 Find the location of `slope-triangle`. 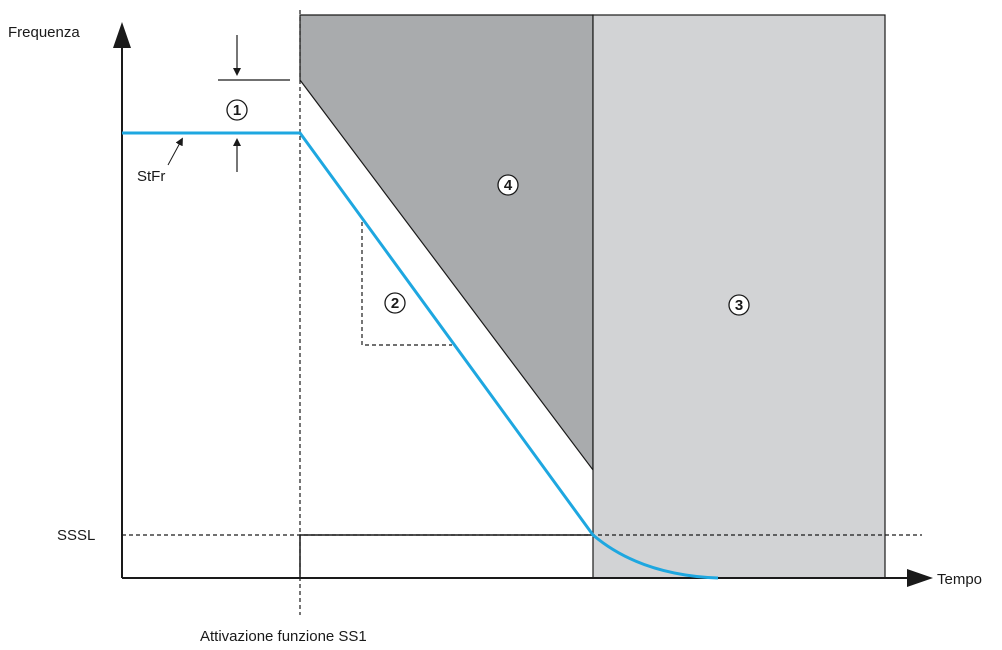

slope-triangle is located at coordinates (406, 284).